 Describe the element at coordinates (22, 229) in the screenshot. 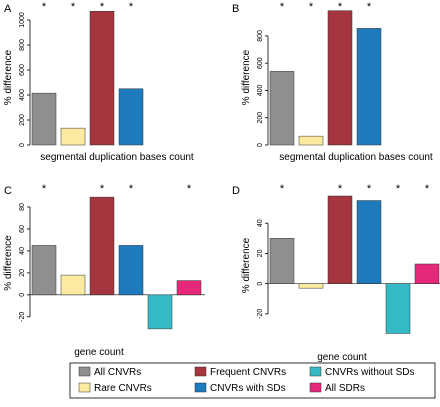

I see `y-tick-label: 60` at that location.